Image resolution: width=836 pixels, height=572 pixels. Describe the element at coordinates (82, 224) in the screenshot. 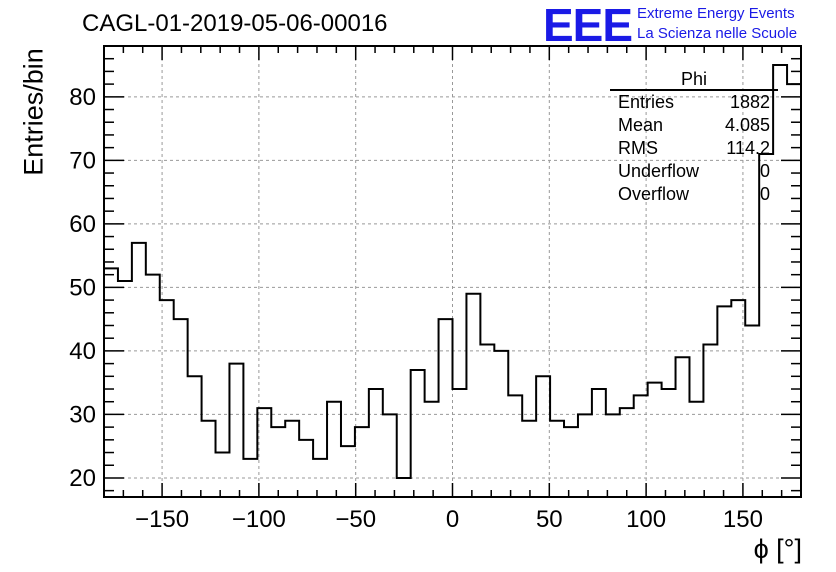

I see `y-tick-label: 60` at that location.